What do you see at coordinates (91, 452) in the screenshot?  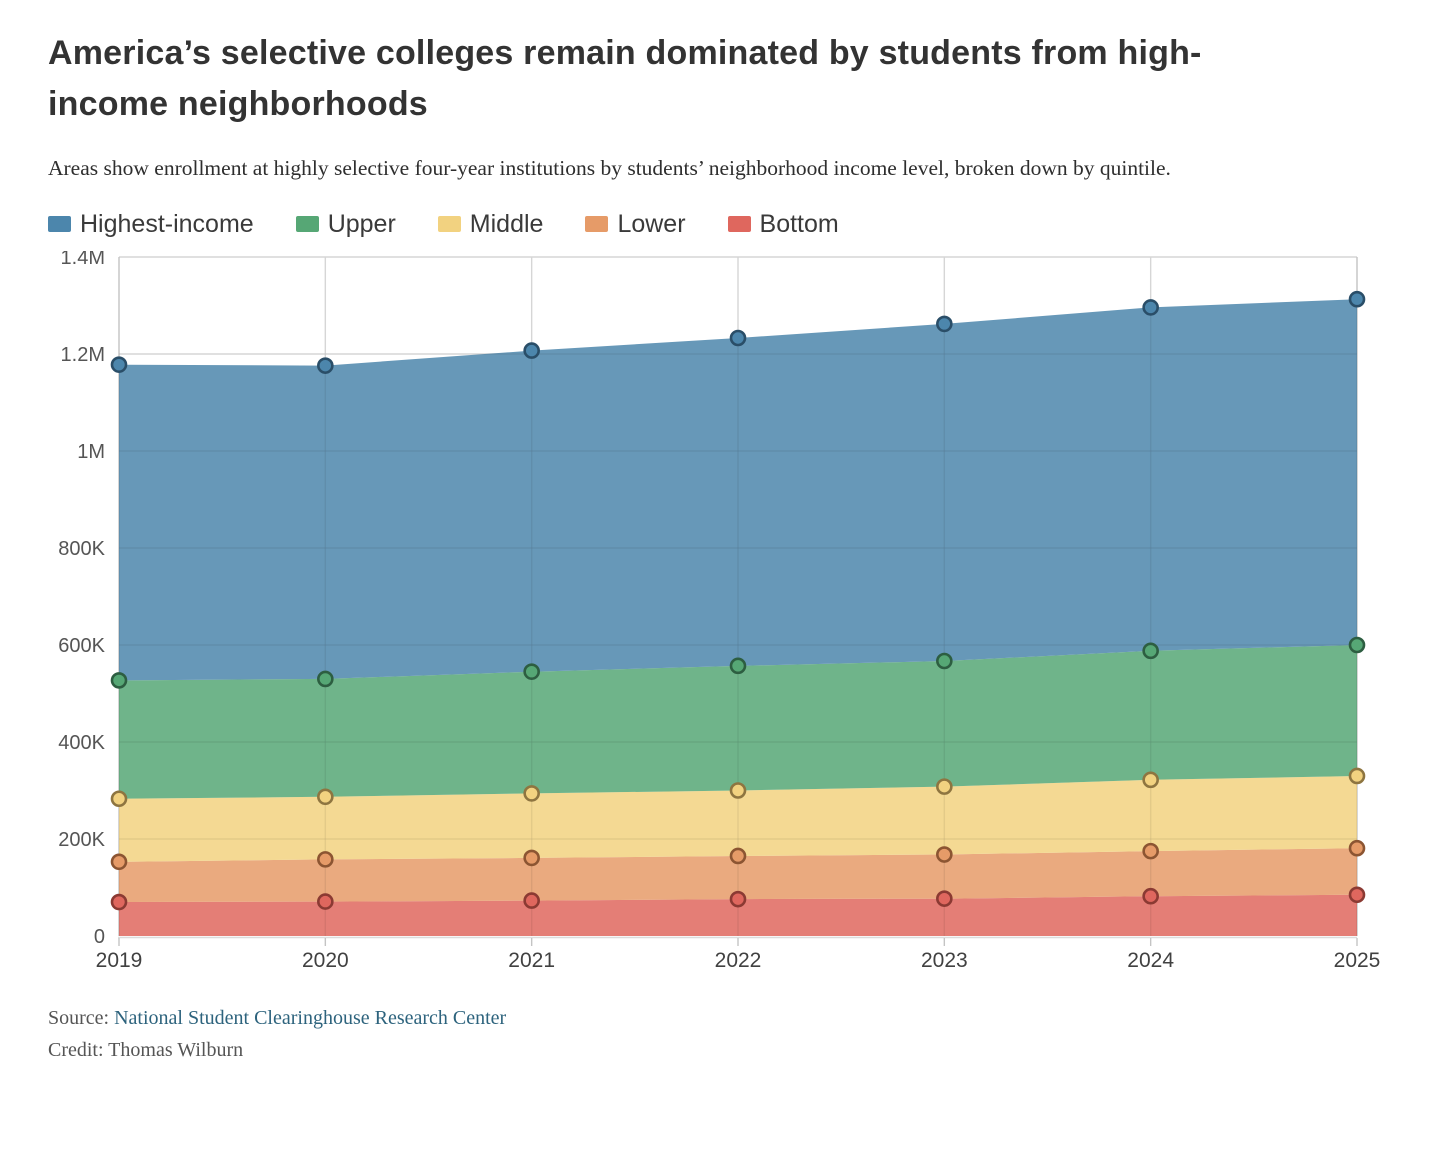 I see `y-axis-label: 1M` at bounding box center [91, 452].